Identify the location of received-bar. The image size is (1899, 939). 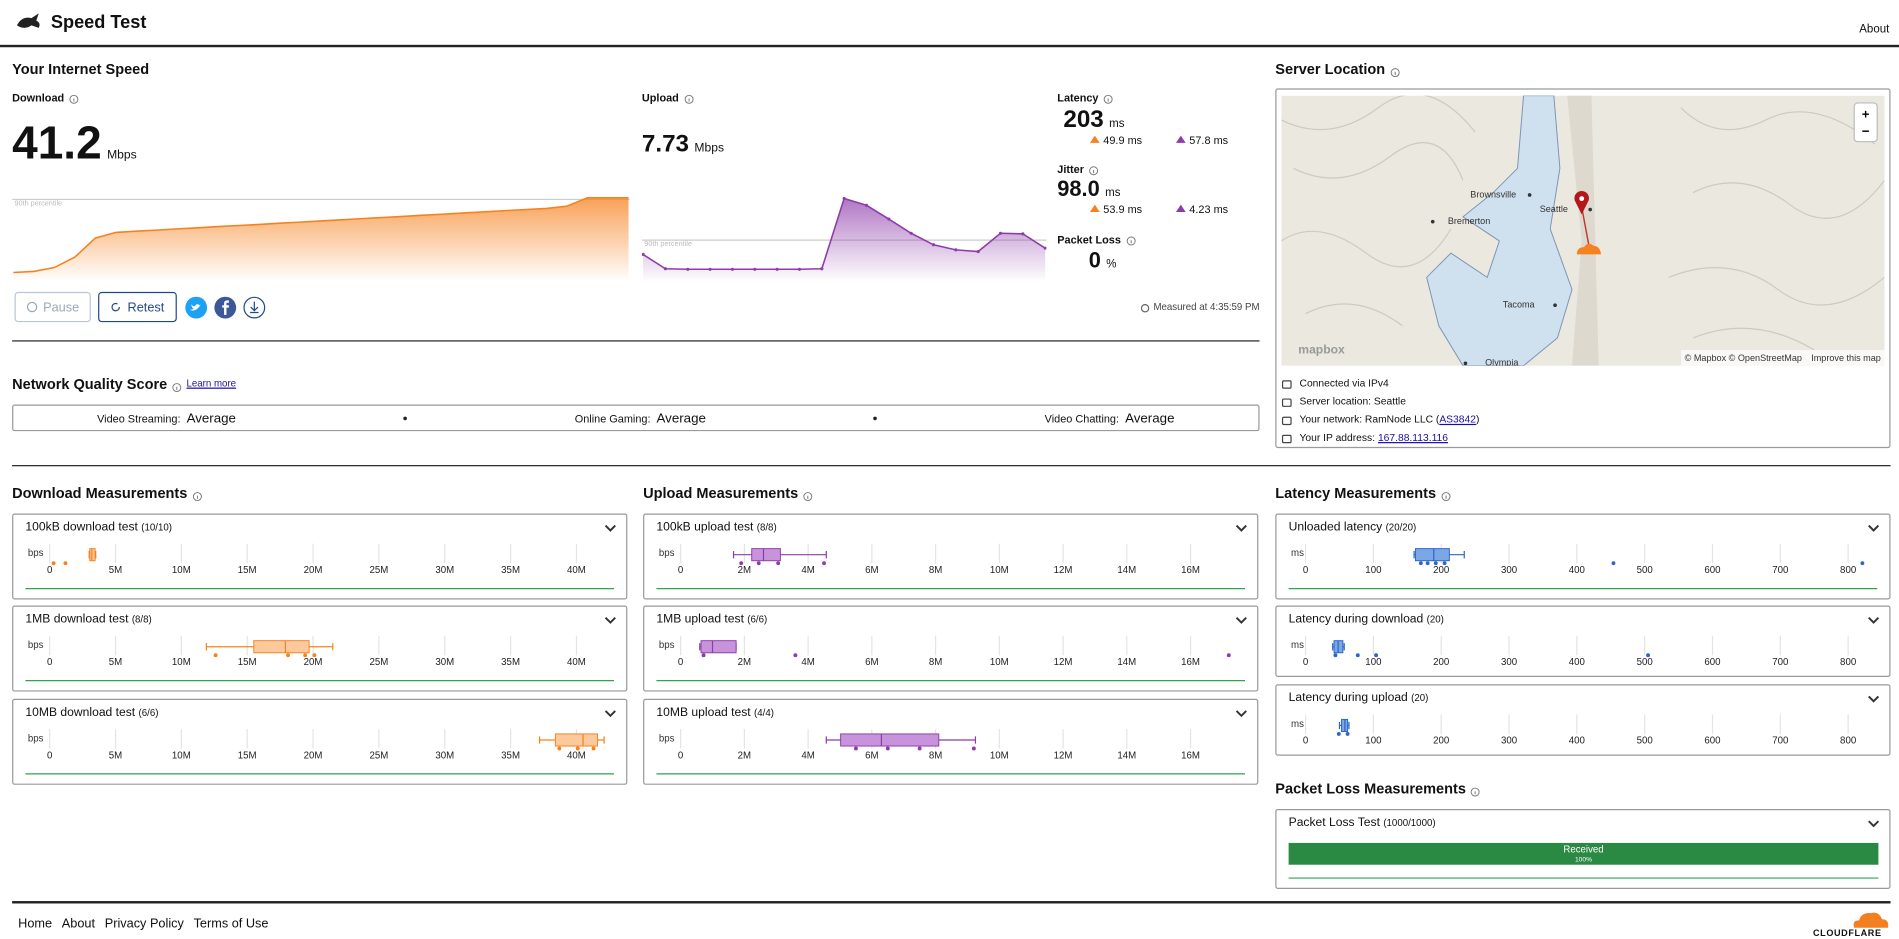
(1583, 853).